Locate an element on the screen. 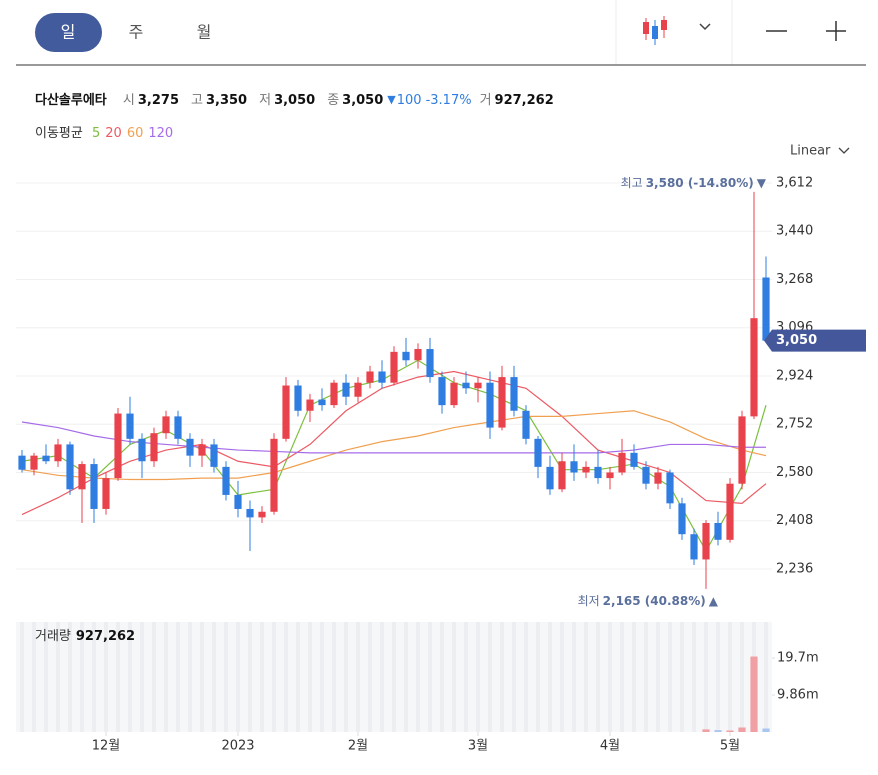  low-note-part: 2,165 (40.88%) is located at coordinates (654, 601).